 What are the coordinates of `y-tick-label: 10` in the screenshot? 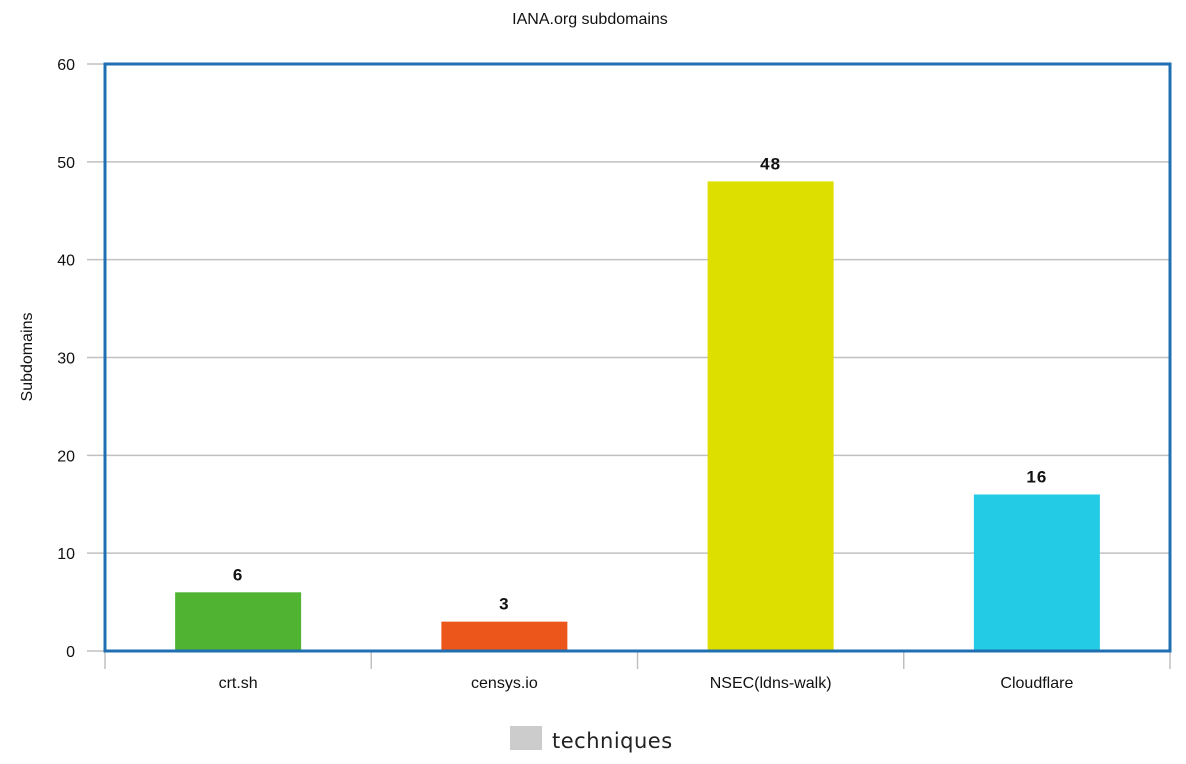 It's located at (66, 554).